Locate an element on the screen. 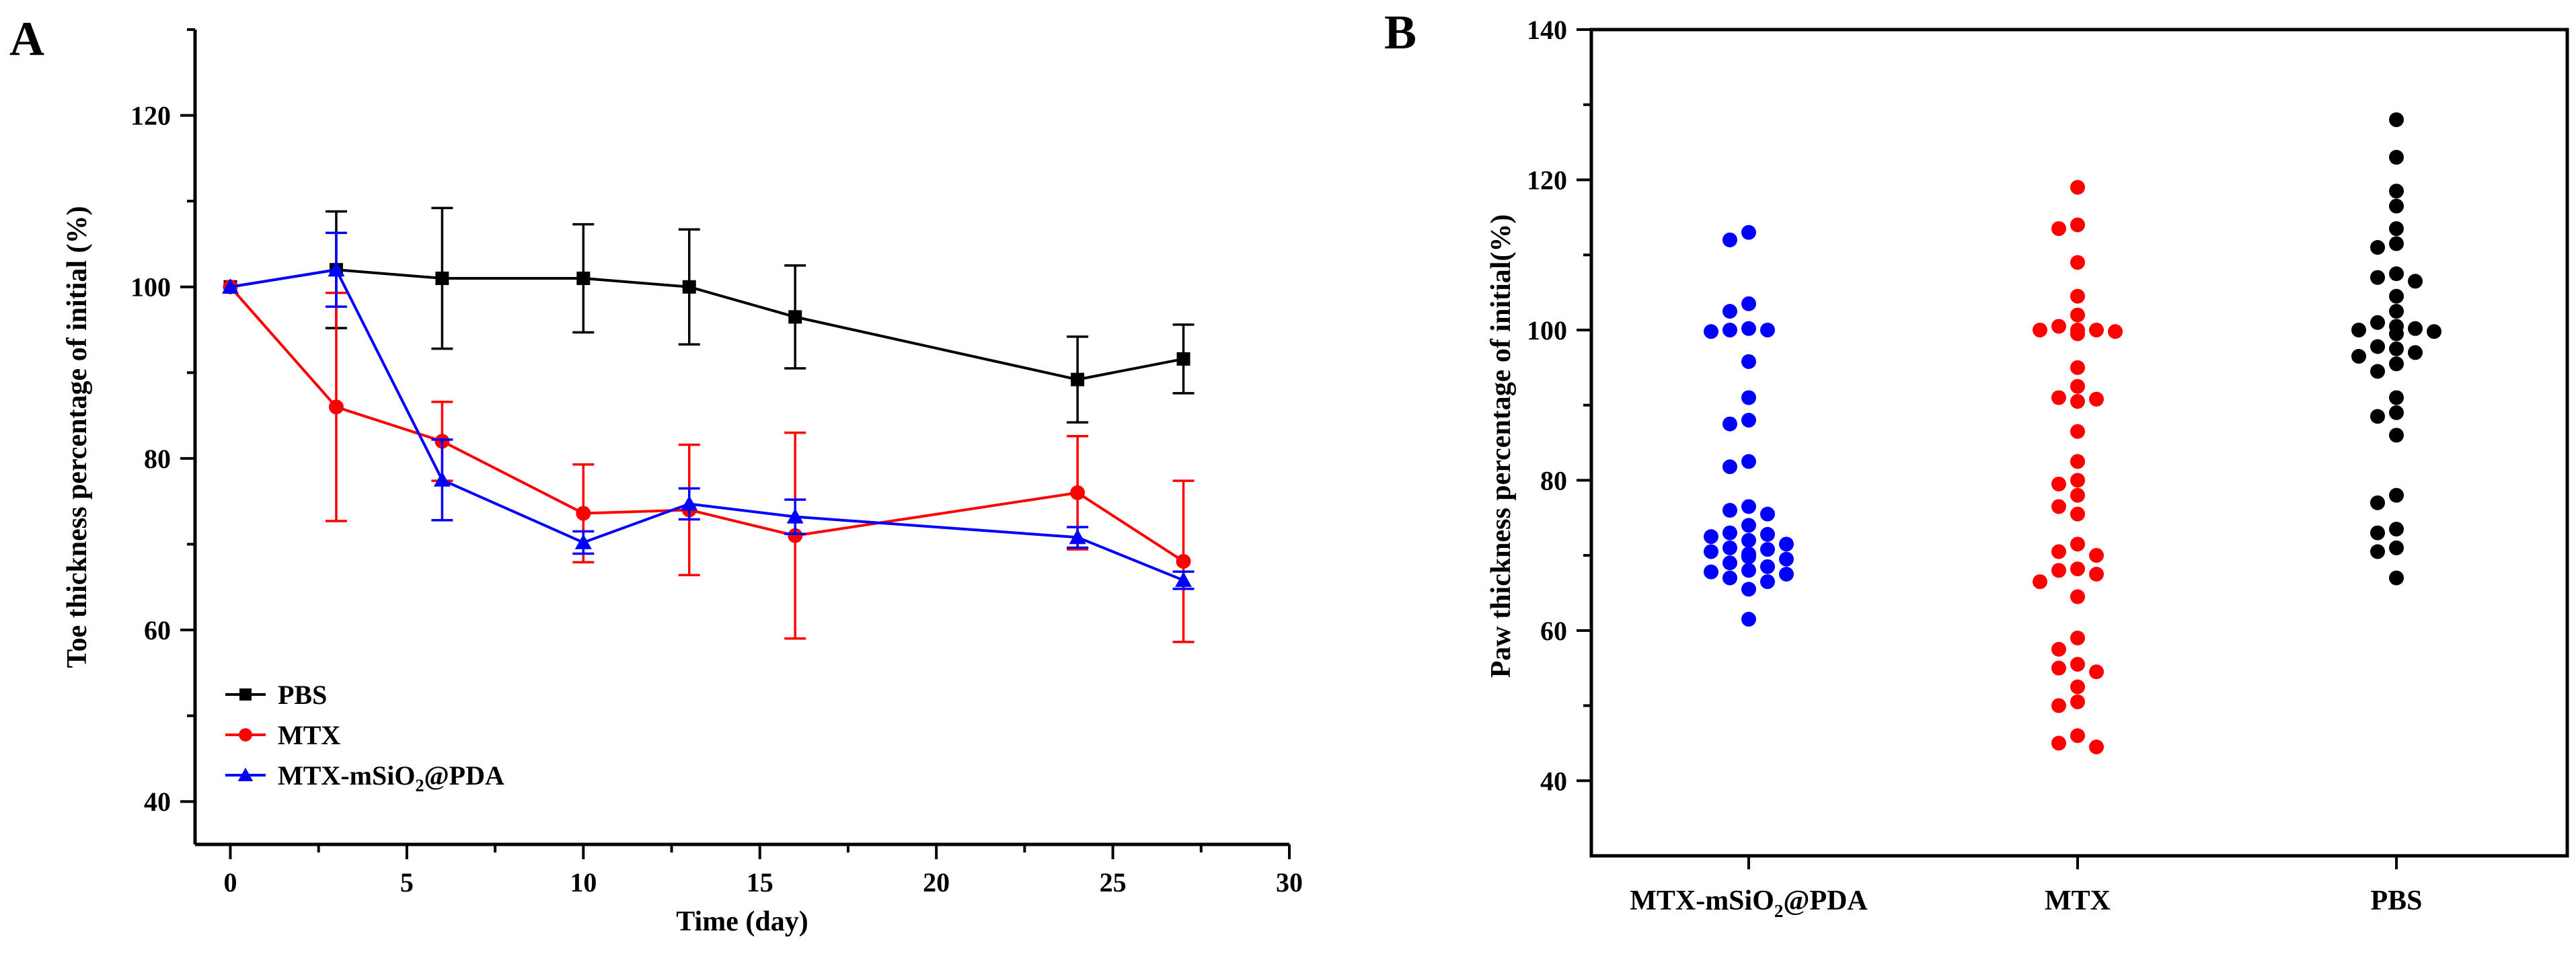 The height and width of the screenshot is (954, 2576). legend-label: MTX-mSiO2@PDA is located at coordinates (391, 777).